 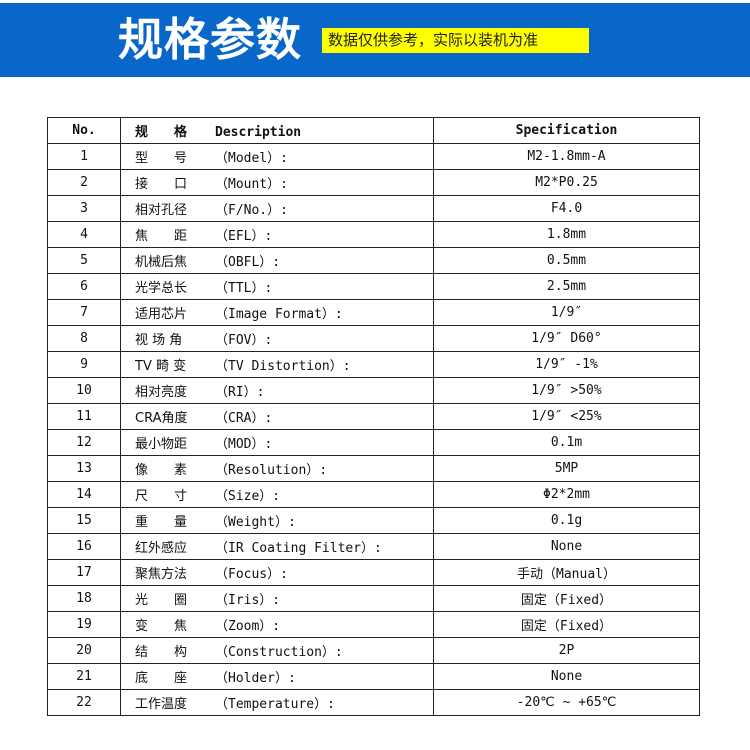 I want to click on row-description: 结 构 （Construction）:, so click(x=277, y=650).